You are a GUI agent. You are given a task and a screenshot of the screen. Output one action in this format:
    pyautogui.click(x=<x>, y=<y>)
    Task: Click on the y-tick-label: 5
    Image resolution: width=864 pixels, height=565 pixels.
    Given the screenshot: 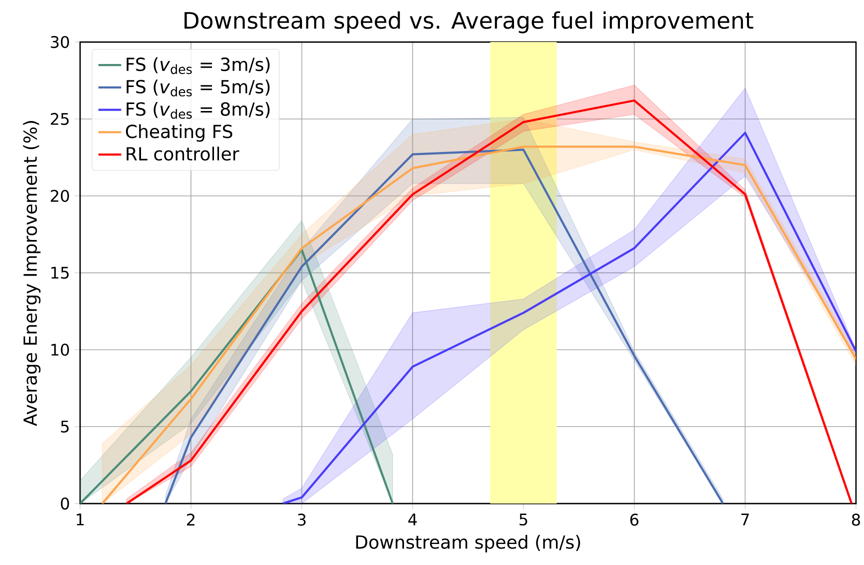 What is the action you would take?
    pyautogui.click(x=65, y=426)
    